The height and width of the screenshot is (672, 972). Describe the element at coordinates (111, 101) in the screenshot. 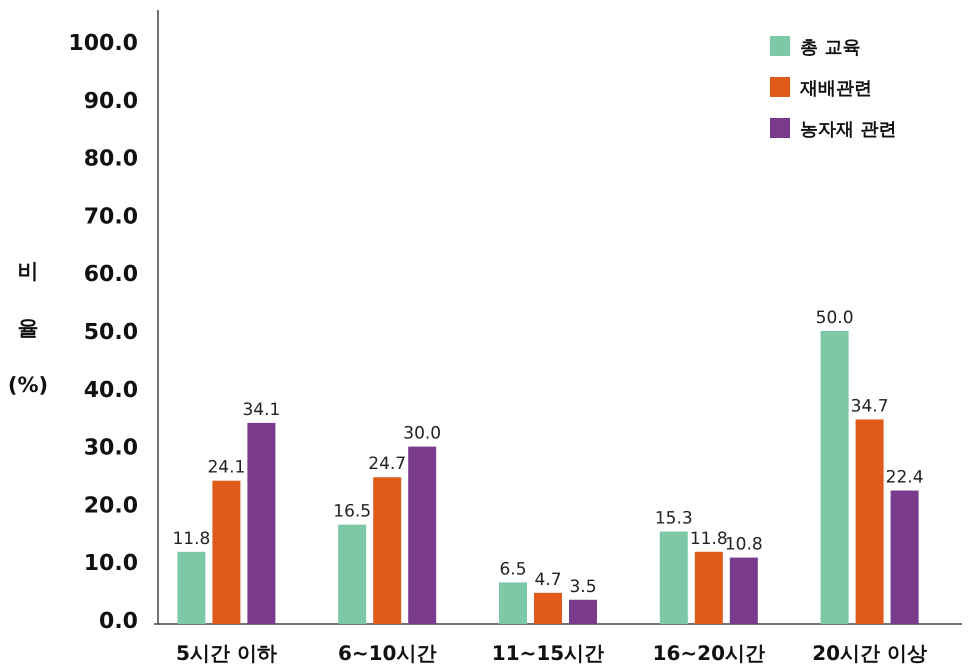

I see `y-tick-label: 90.0` at that location.